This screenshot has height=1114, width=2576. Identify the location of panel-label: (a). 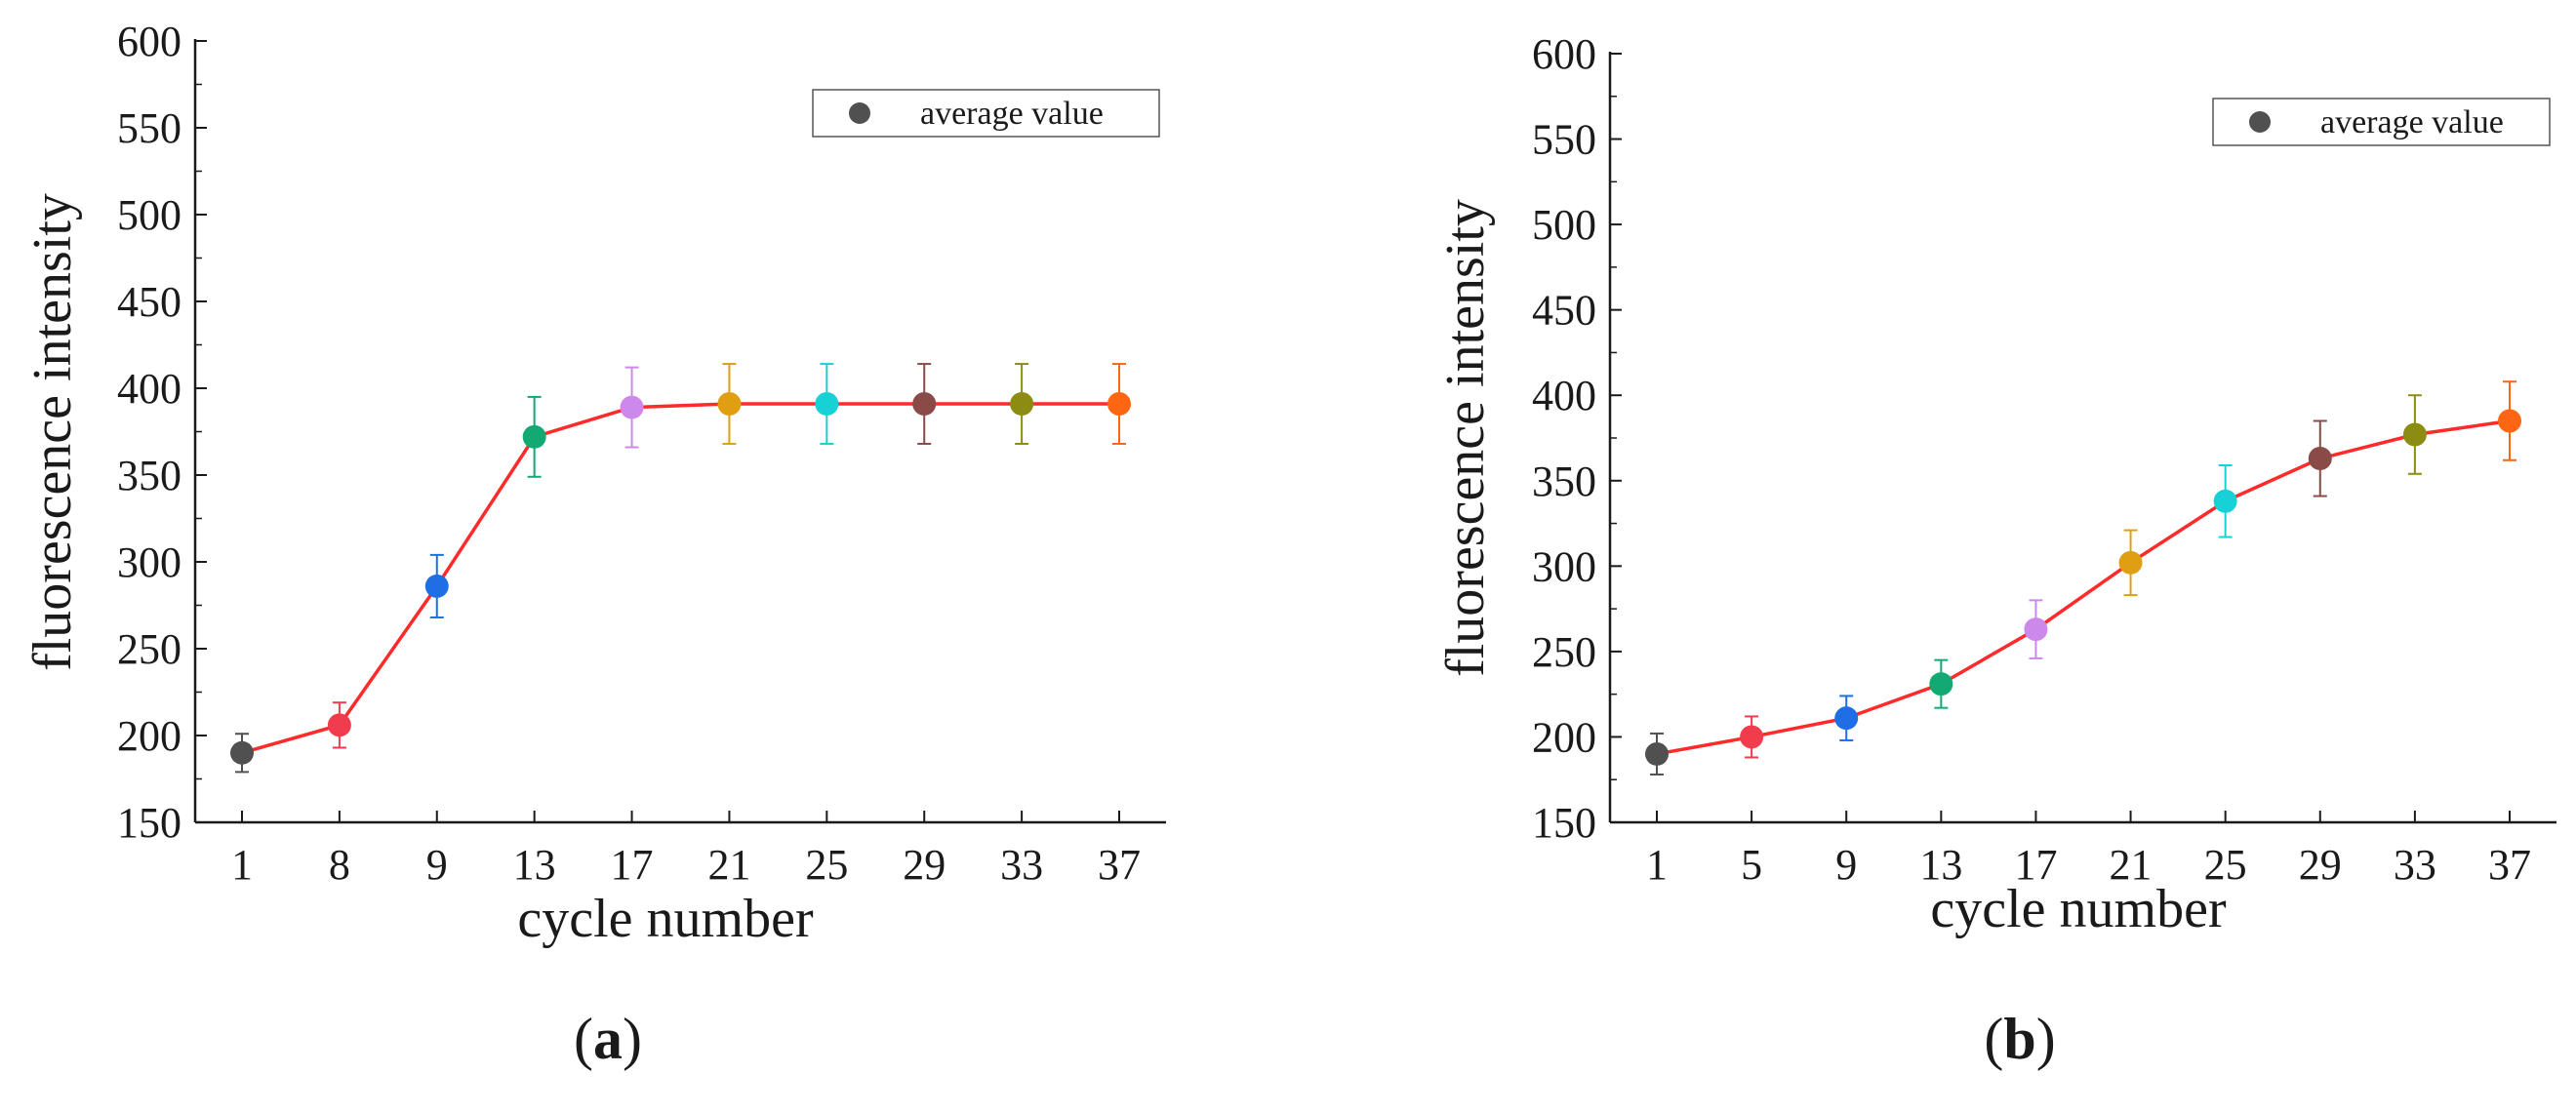
(608, 1039).